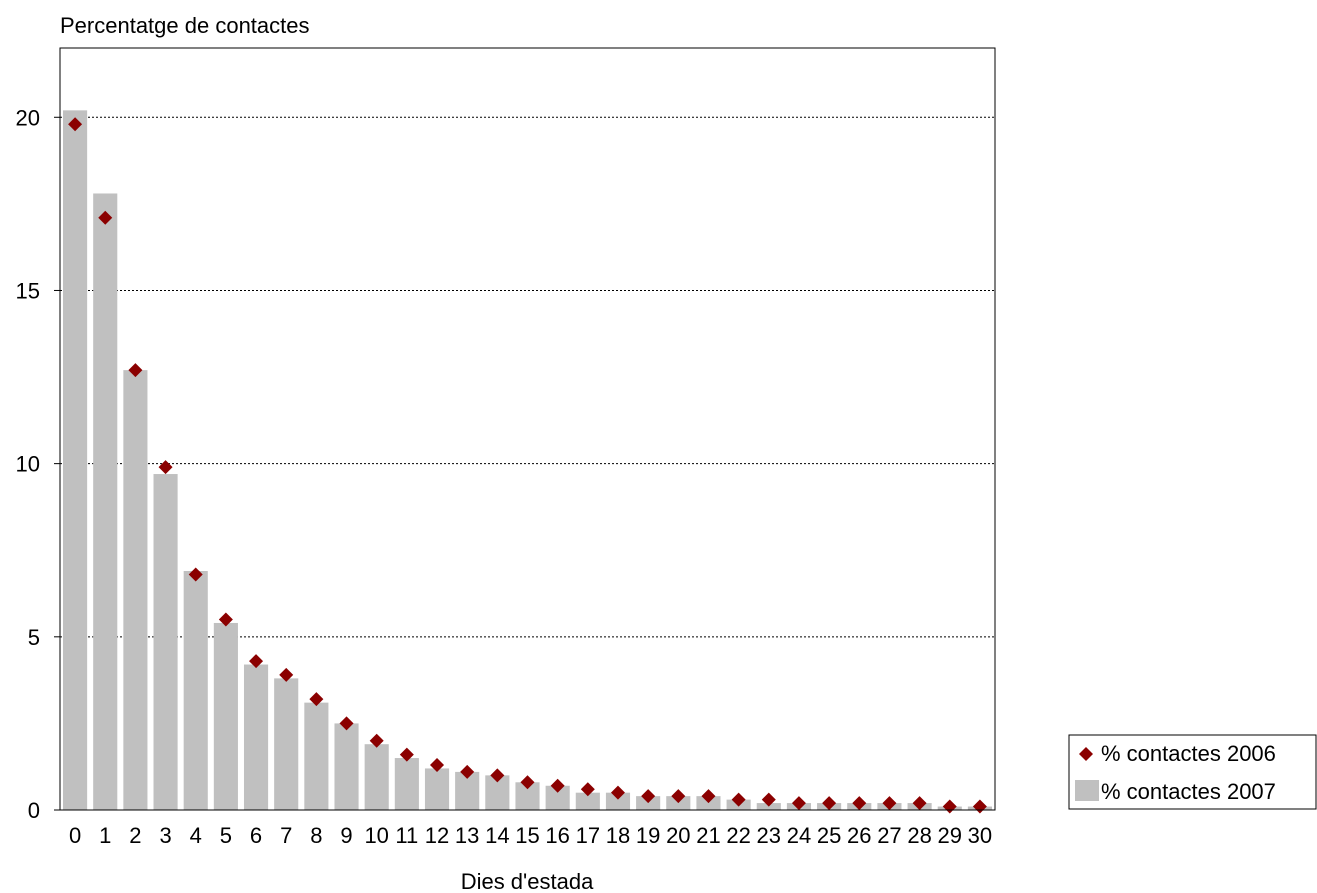  What do you see at coordinates (346, 835) in the screenshot?
I see `x-tick-label: 9` at bounding box center [346, 835].